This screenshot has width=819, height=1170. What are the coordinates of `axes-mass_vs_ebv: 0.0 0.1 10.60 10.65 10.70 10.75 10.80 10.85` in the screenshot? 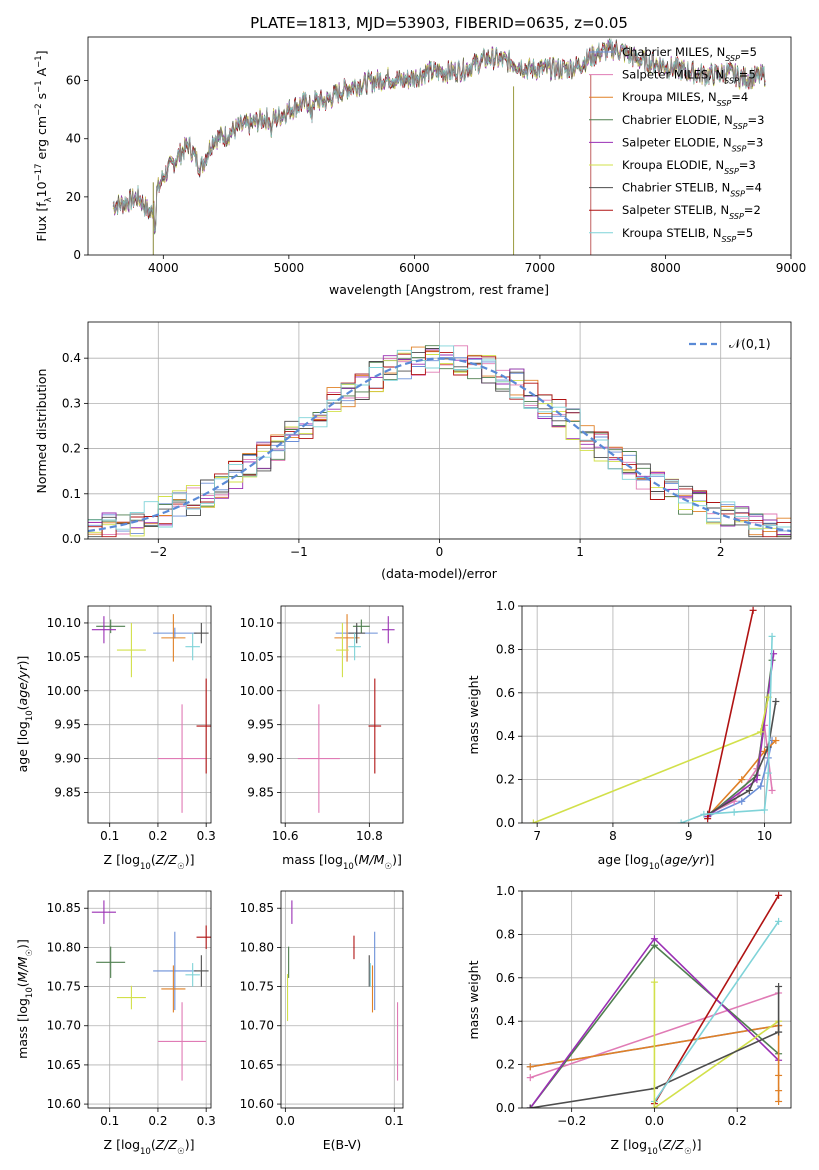 It's located at (322, 1009).